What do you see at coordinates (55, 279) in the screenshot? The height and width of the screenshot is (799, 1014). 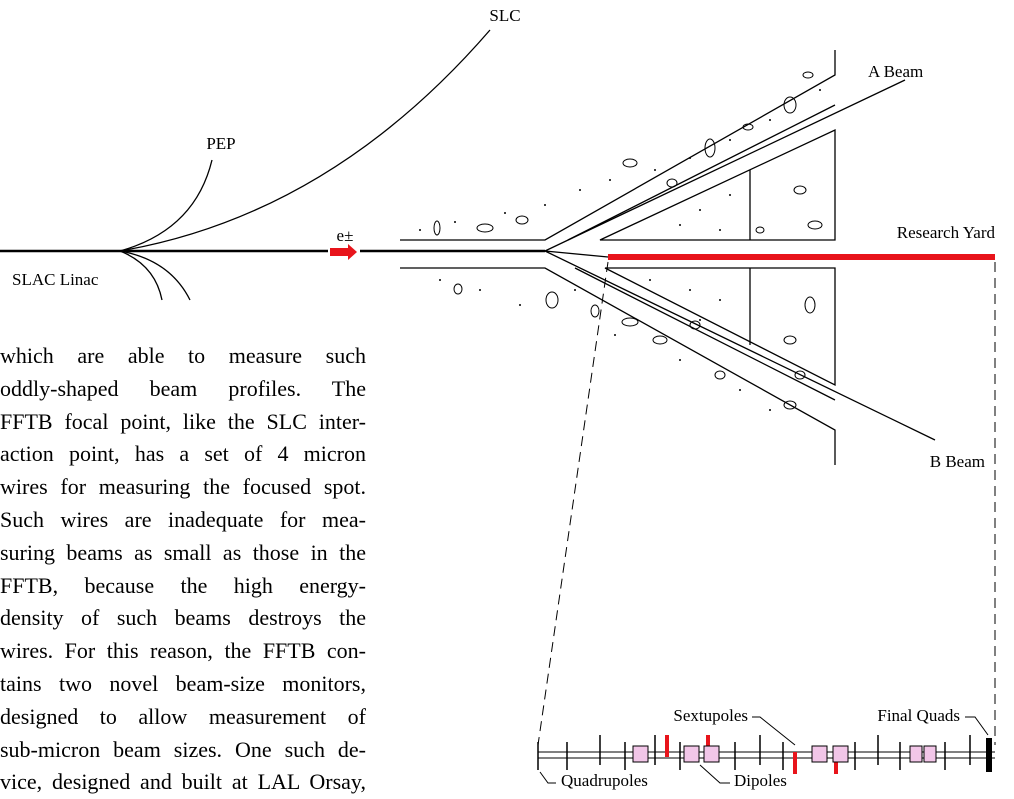 I see `label: SLAC Linac` at bounding box center [55, 279].